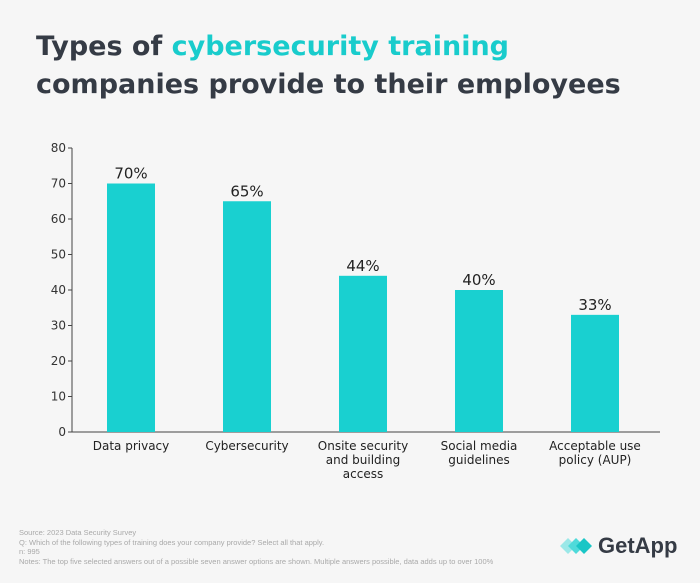 The image size is (700, 583). What do you see at coordinates (576, 546) in the screenshot?
I see `logo-chevrons-icon` at bounding box center [576, 546].